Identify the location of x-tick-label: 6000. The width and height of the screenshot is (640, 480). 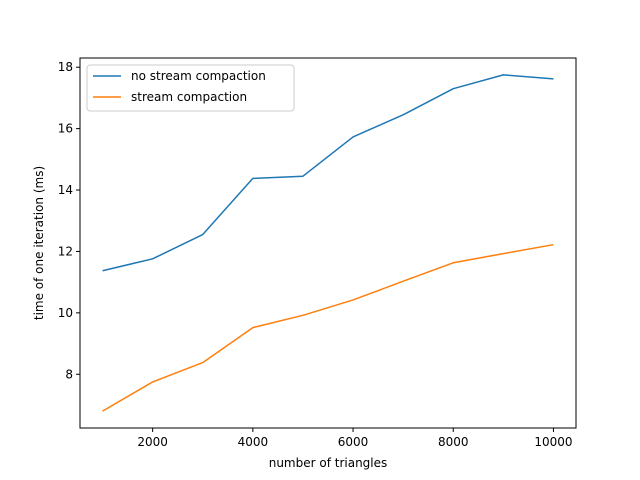
(353, 442).